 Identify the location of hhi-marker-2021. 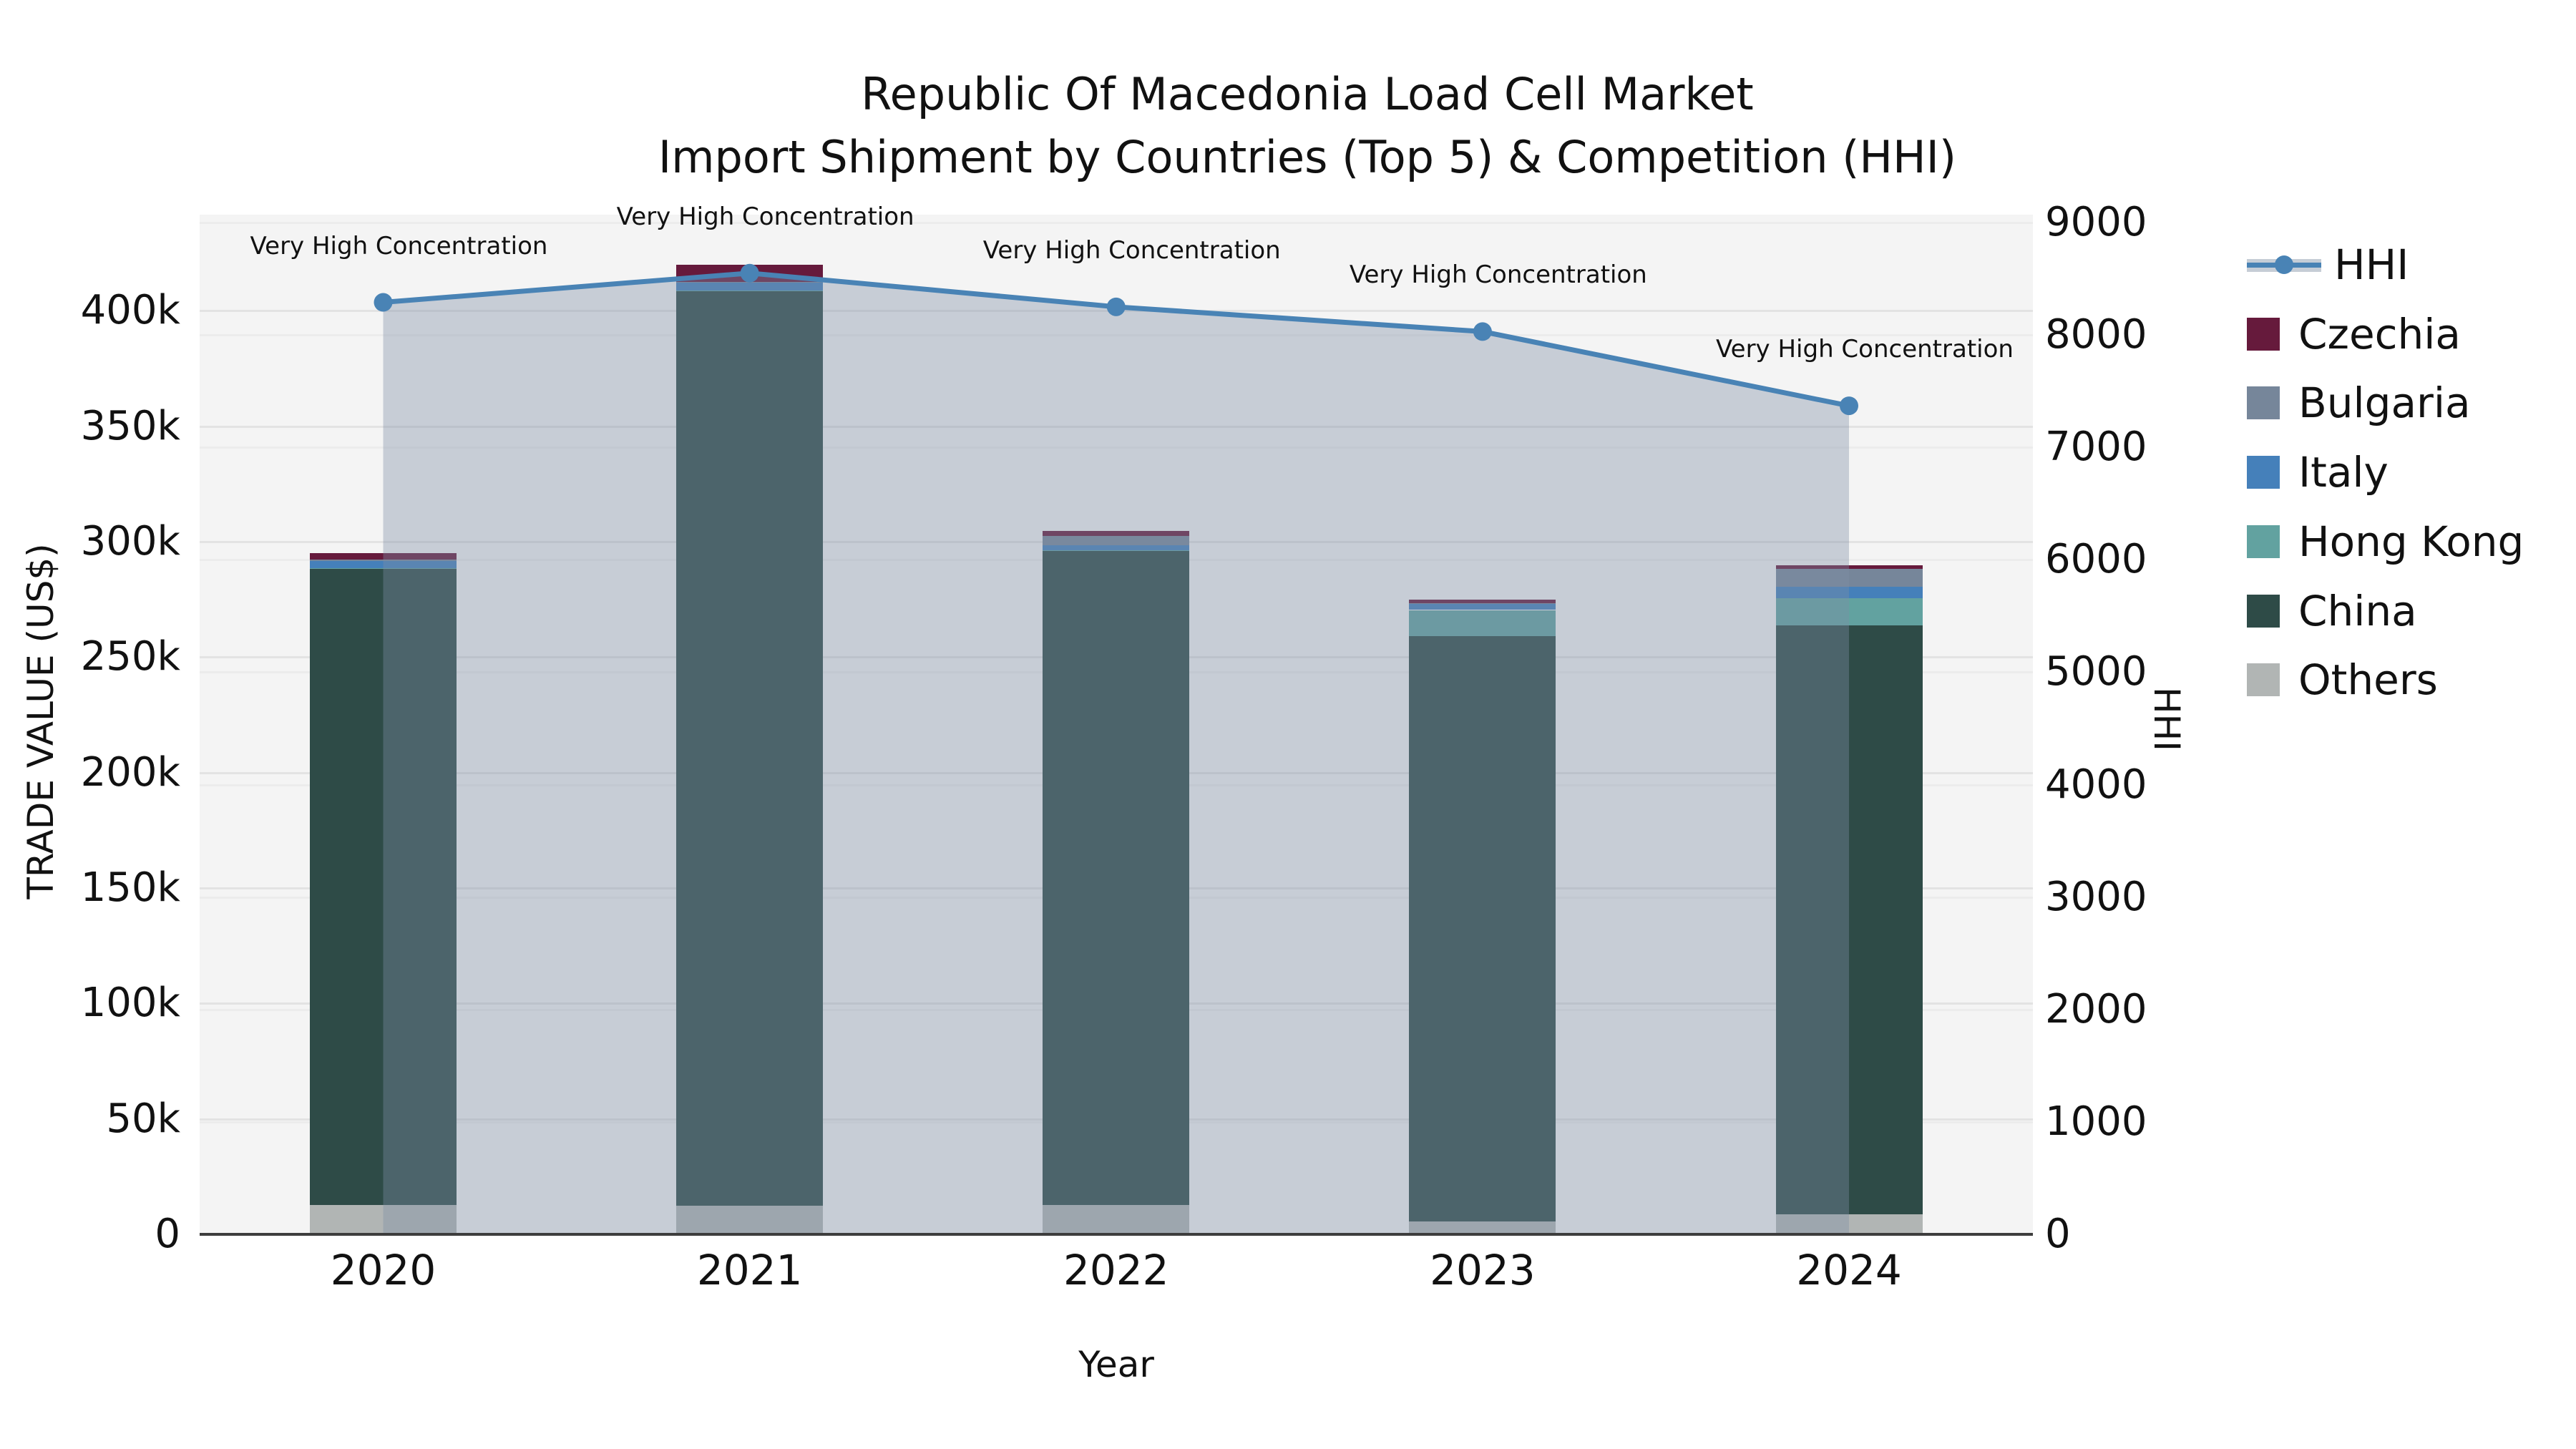
(749, 273).